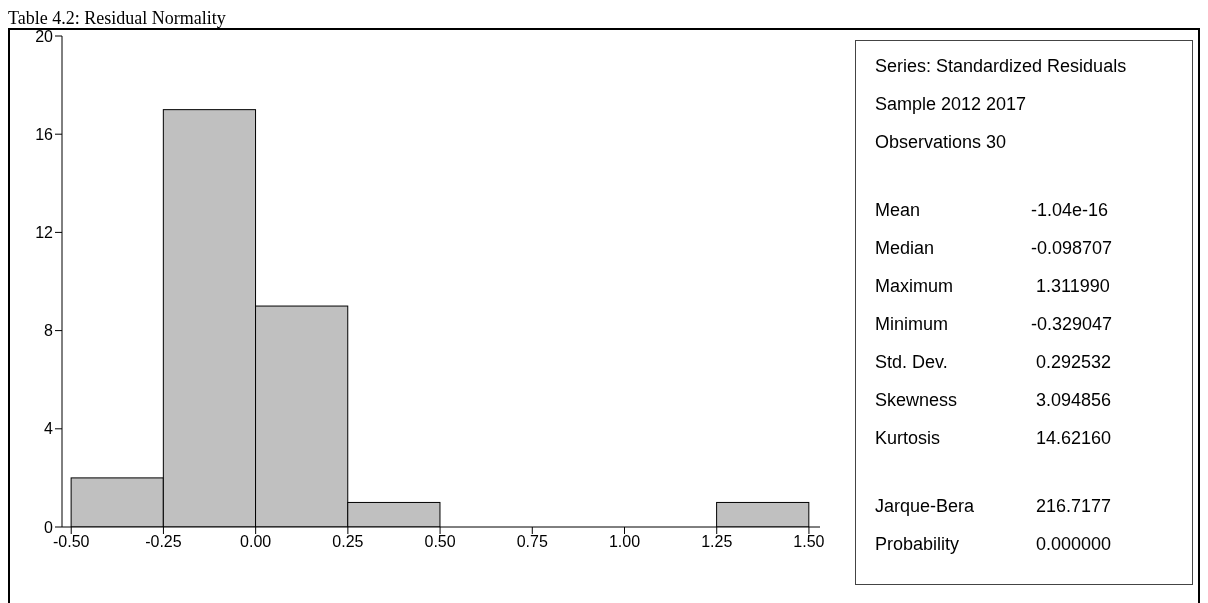 This screenshot has width=1208, height=603. Describe the element at coordinates (992, 210) in the screenshot. I see `text: Mean -1.04e-16` at that location.